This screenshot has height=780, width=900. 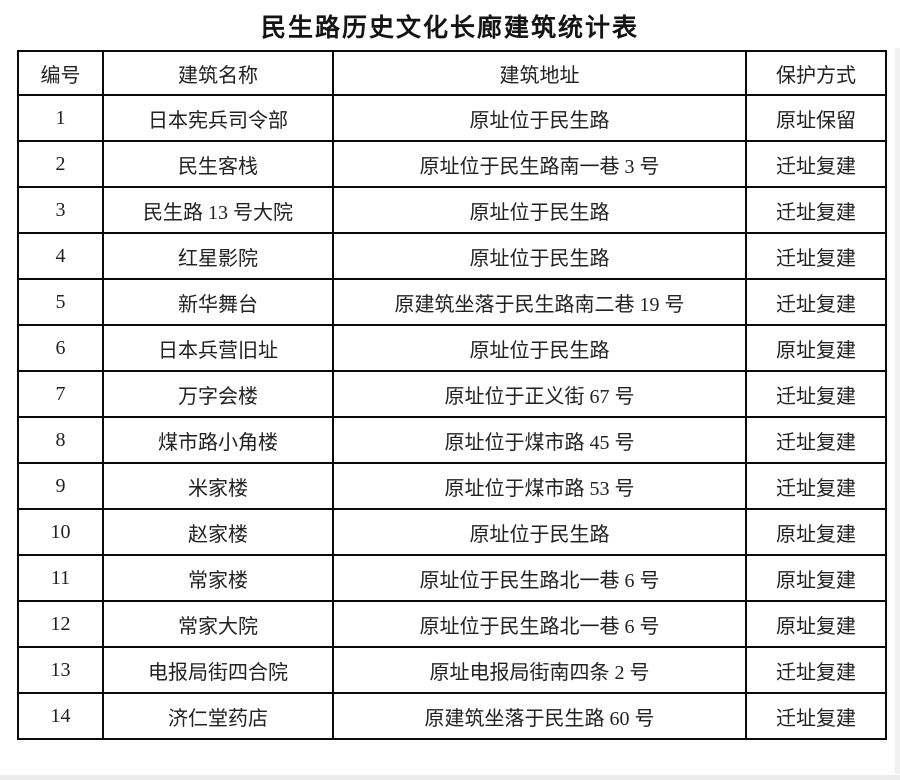 I want to click on cell-building-name: 红星影院, so click(x=218, y=256).